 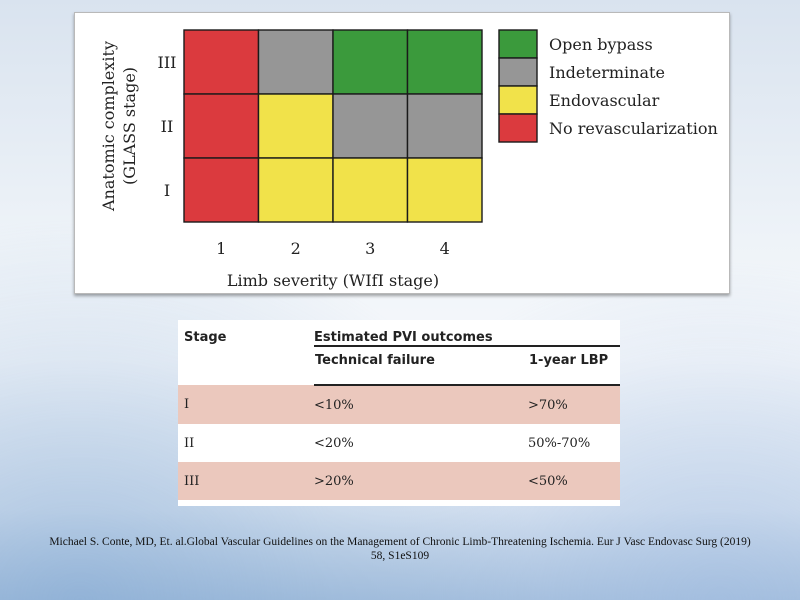 I want to click on table-row: III >20% <50%, so click(x=399, y=481).